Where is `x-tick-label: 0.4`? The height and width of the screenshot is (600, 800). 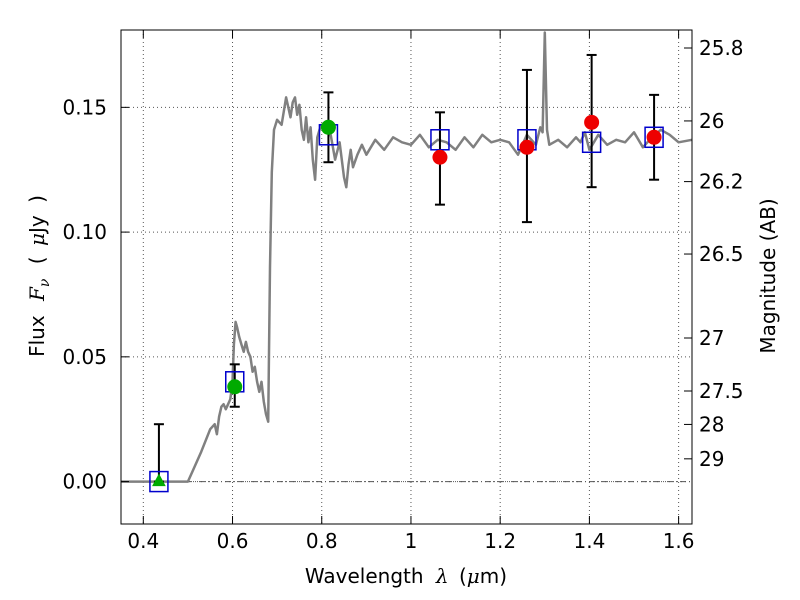
x-tick-label: 0.4 is located at coordinates (143, 541).